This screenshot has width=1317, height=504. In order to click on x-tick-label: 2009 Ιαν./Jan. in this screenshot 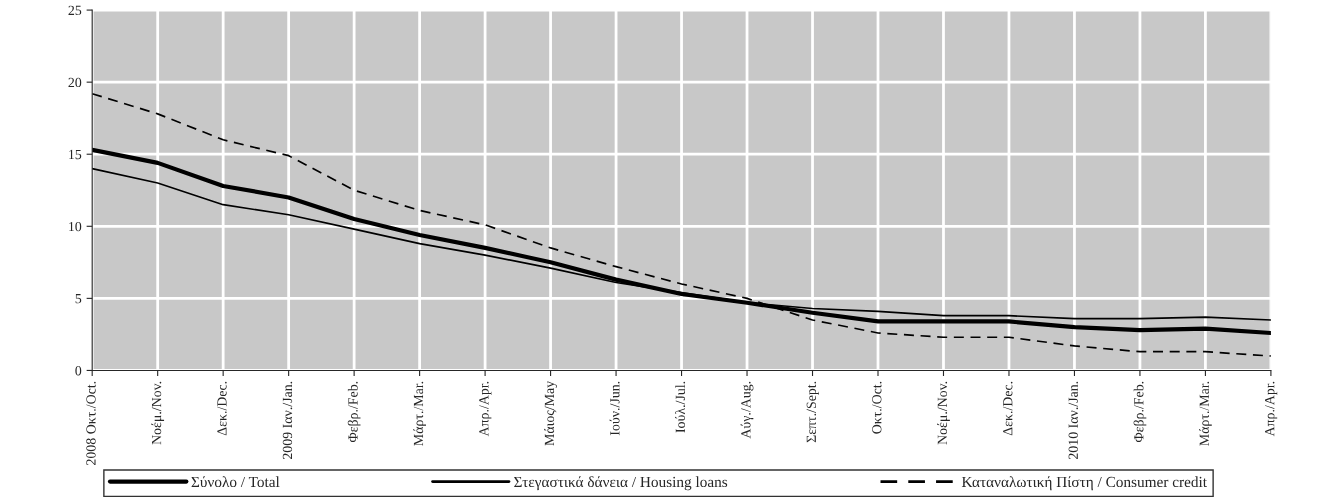, I will do `click(287, 420)`.